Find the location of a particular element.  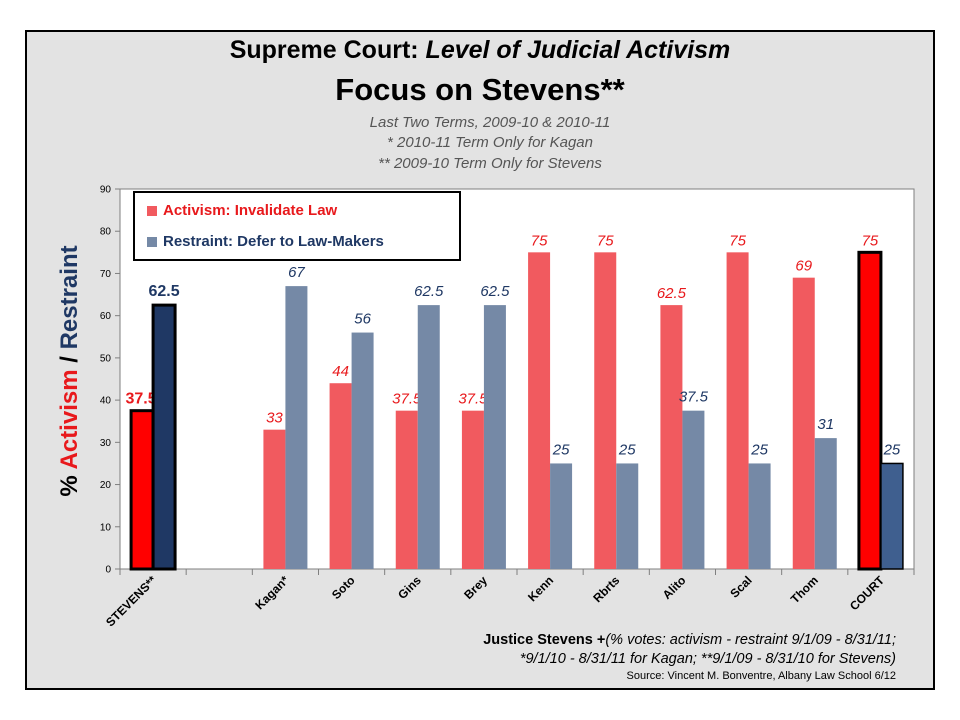

x-tick-label: STEVENS** is located at coordinates (131, 601).